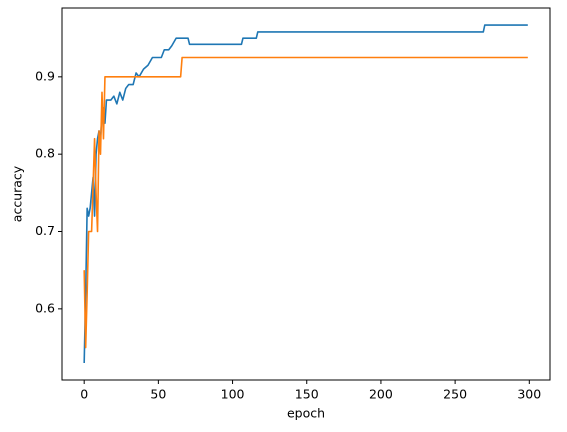 The width and height of the screenshot is (567, 432). What do you see at coordinates (233, 394) in the screenshot?
I see `x-tick-label: 100` at bounding box center [233, 394].